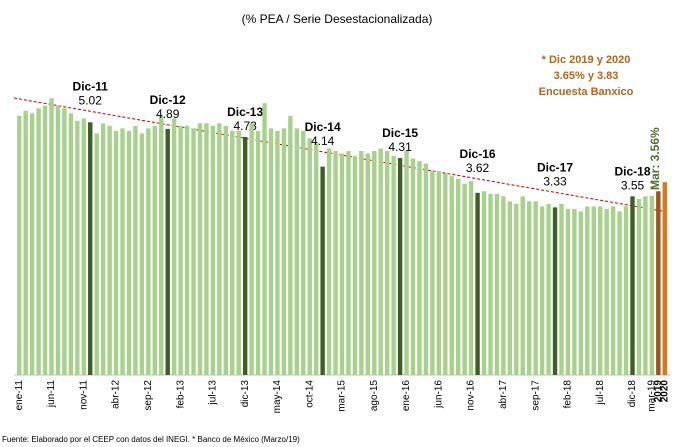  What do you see at coordinates (148, 395) in the screenshot?
I see `x-tick-label: sep-12` at bounding box center [148, 395].